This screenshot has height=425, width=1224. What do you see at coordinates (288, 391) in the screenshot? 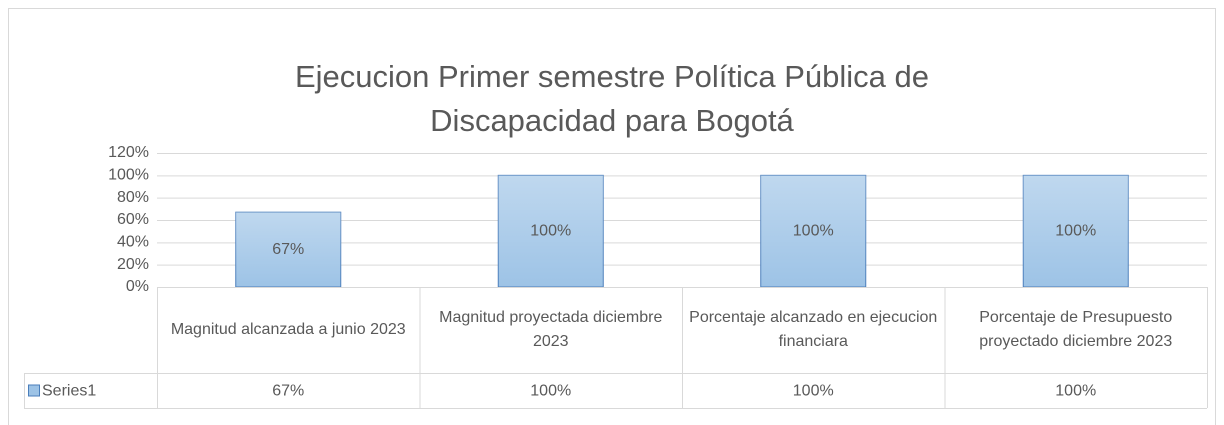
I see `table-value: 67%` at bounding box center [288, 391].